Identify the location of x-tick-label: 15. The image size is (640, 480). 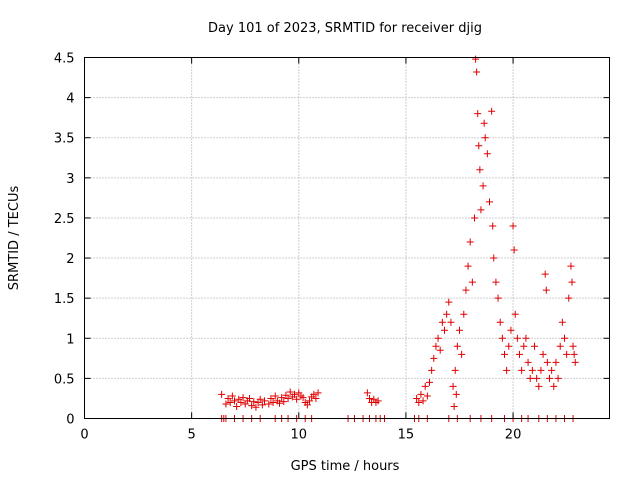
(406, 435).